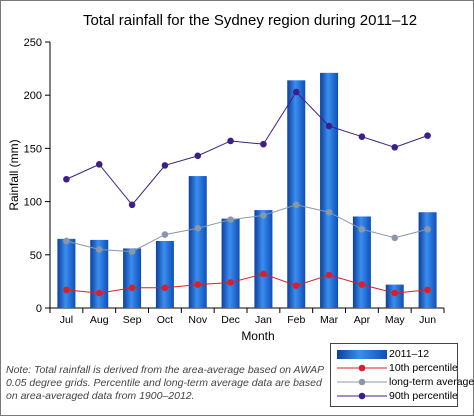 Image resolution: width=474 pixels, height=416 pixels. Describe the element at coordinates (263, 320) in the screenshot. I see `x-tick-label: Jan` at that location.